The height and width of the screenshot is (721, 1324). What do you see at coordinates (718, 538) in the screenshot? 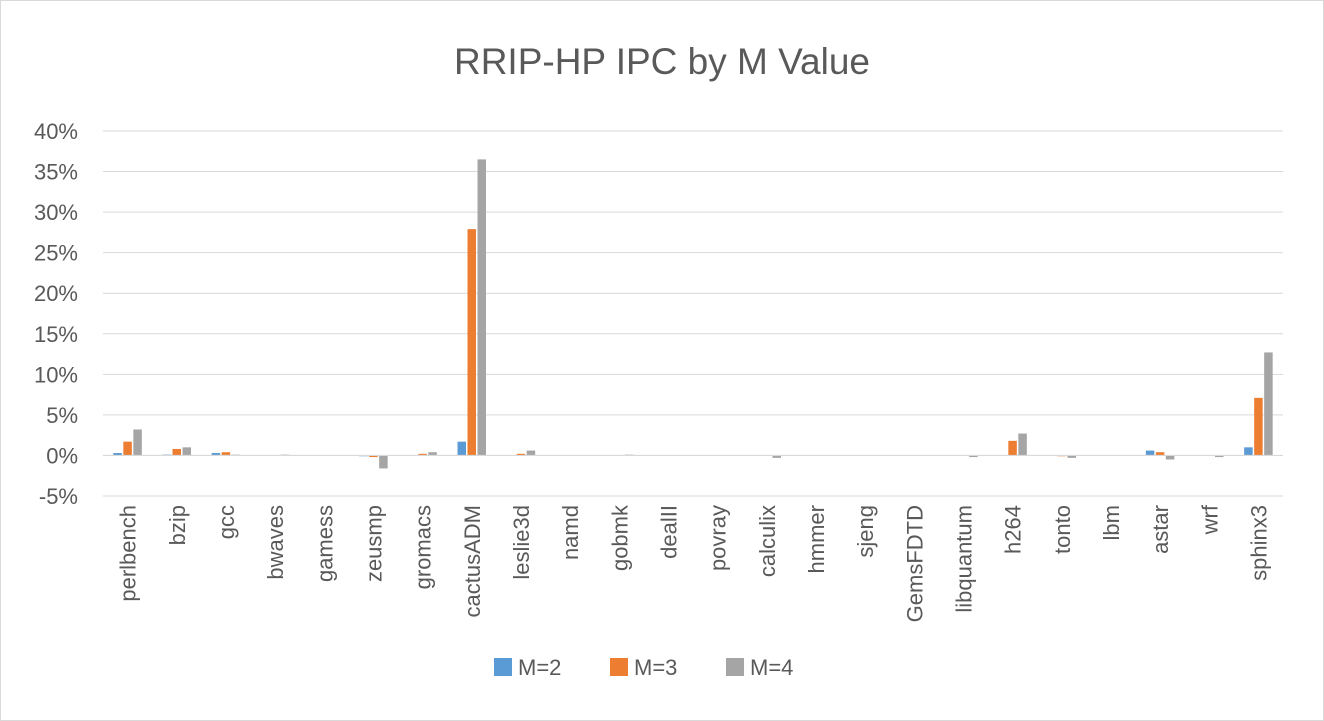
I see `category-label: povray` at bounding box center [718, 538].